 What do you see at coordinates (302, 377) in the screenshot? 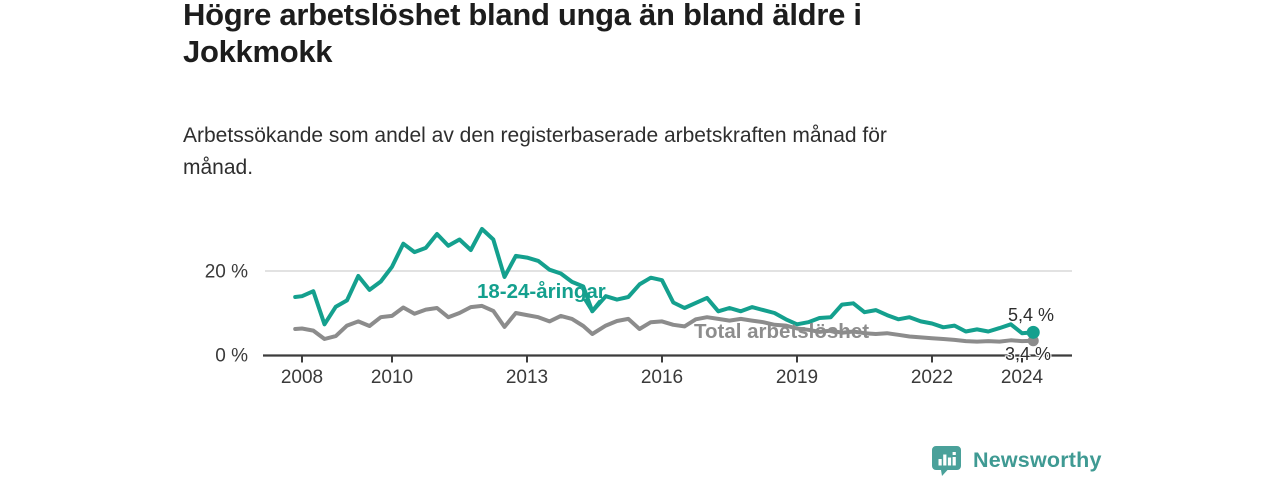
I see `x-tick-label: 2008` at bounding box center [302, 377].